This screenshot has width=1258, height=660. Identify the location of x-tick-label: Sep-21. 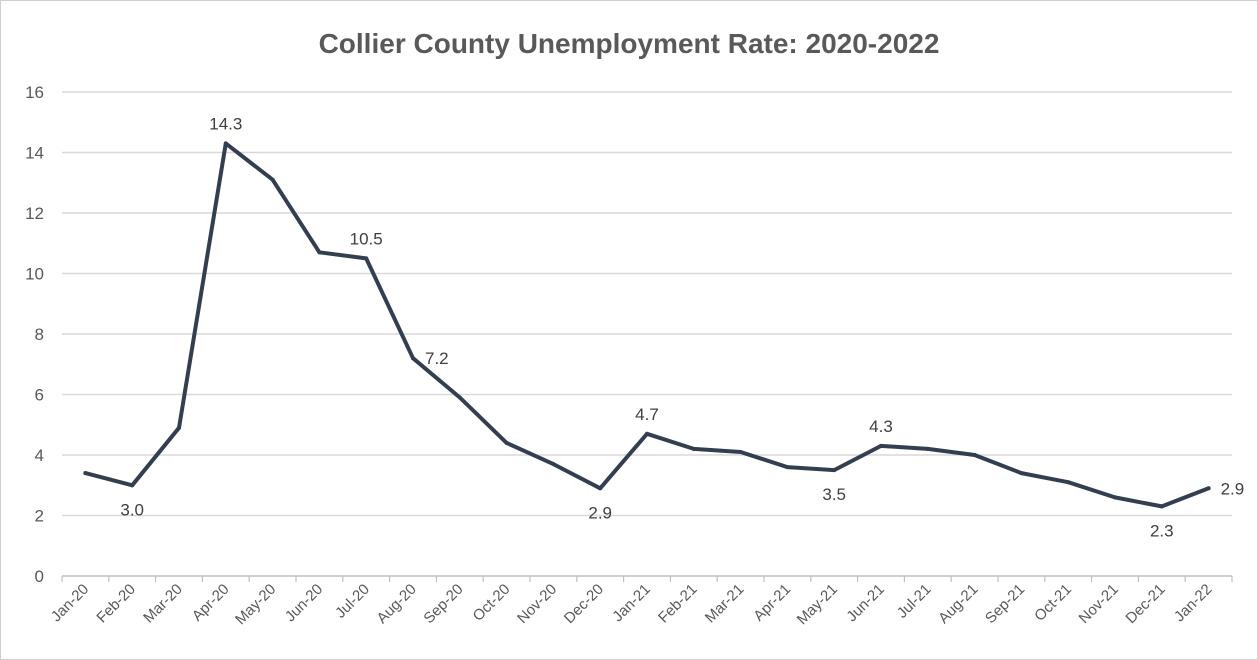
(1005, 604).